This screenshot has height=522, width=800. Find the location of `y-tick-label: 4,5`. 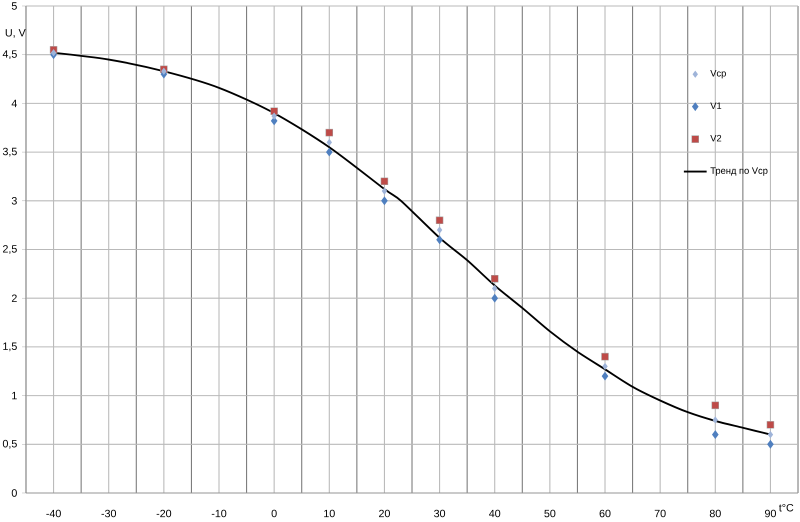

y-tick-label: 4,5 is located at coordinates (9, 55).